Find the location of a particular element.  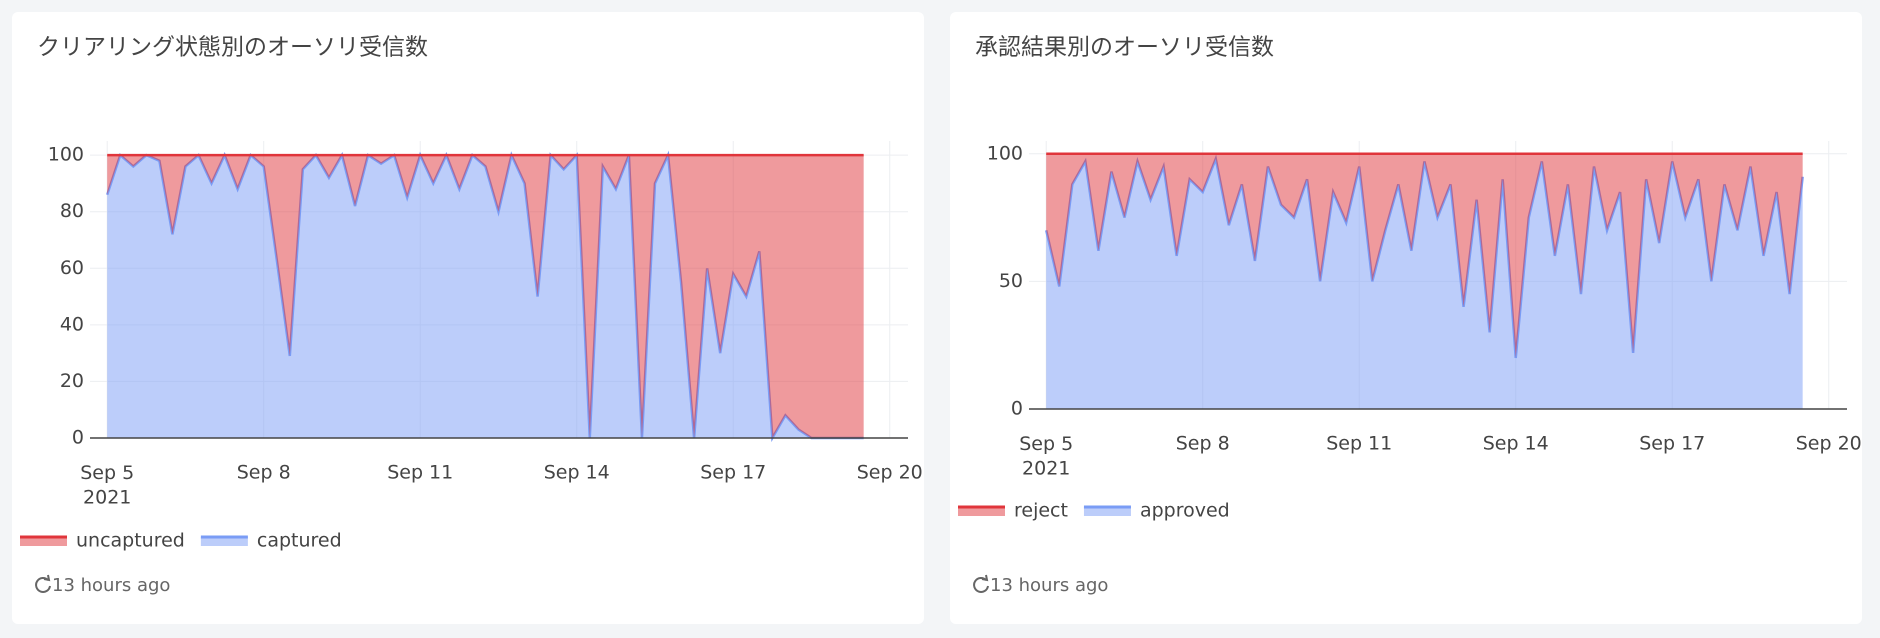

y-tick-label: 60 is located at coordinates (72, 268).